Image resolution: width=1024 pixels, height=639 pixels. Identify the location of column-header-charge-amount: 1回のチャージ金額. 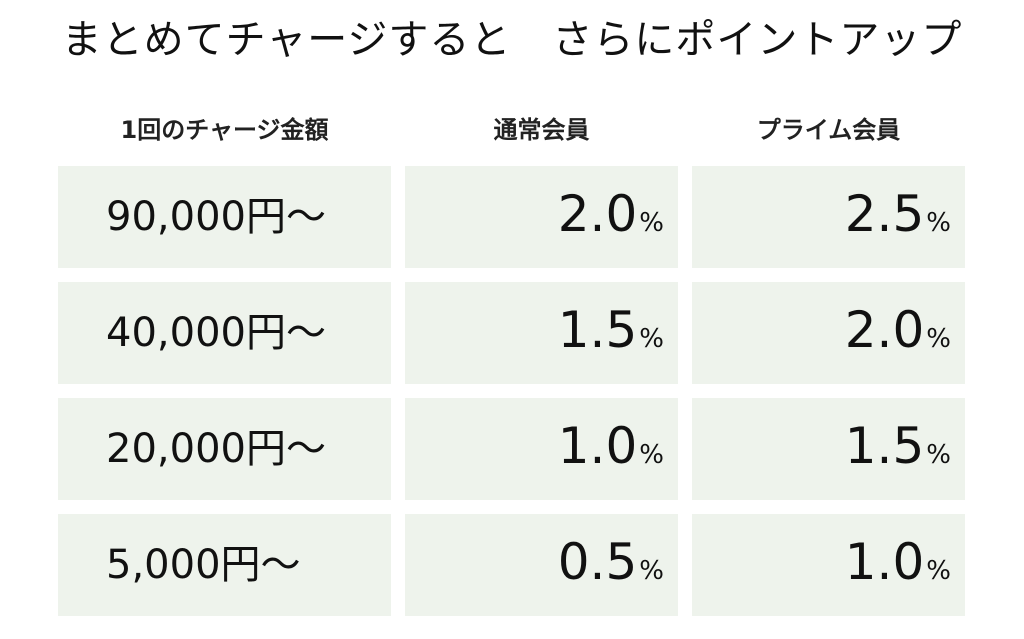
(224, 130).